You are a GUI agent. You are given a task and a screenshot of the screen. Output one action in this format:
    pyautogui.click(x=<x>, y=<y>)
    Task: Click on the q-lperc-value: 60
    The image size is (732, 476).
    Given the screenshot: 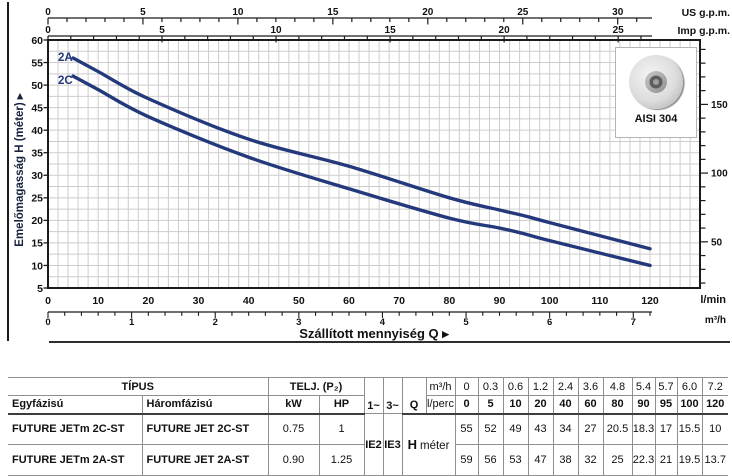 What is the action you would take?
    pyautogui.click(x=590, y=405)
    